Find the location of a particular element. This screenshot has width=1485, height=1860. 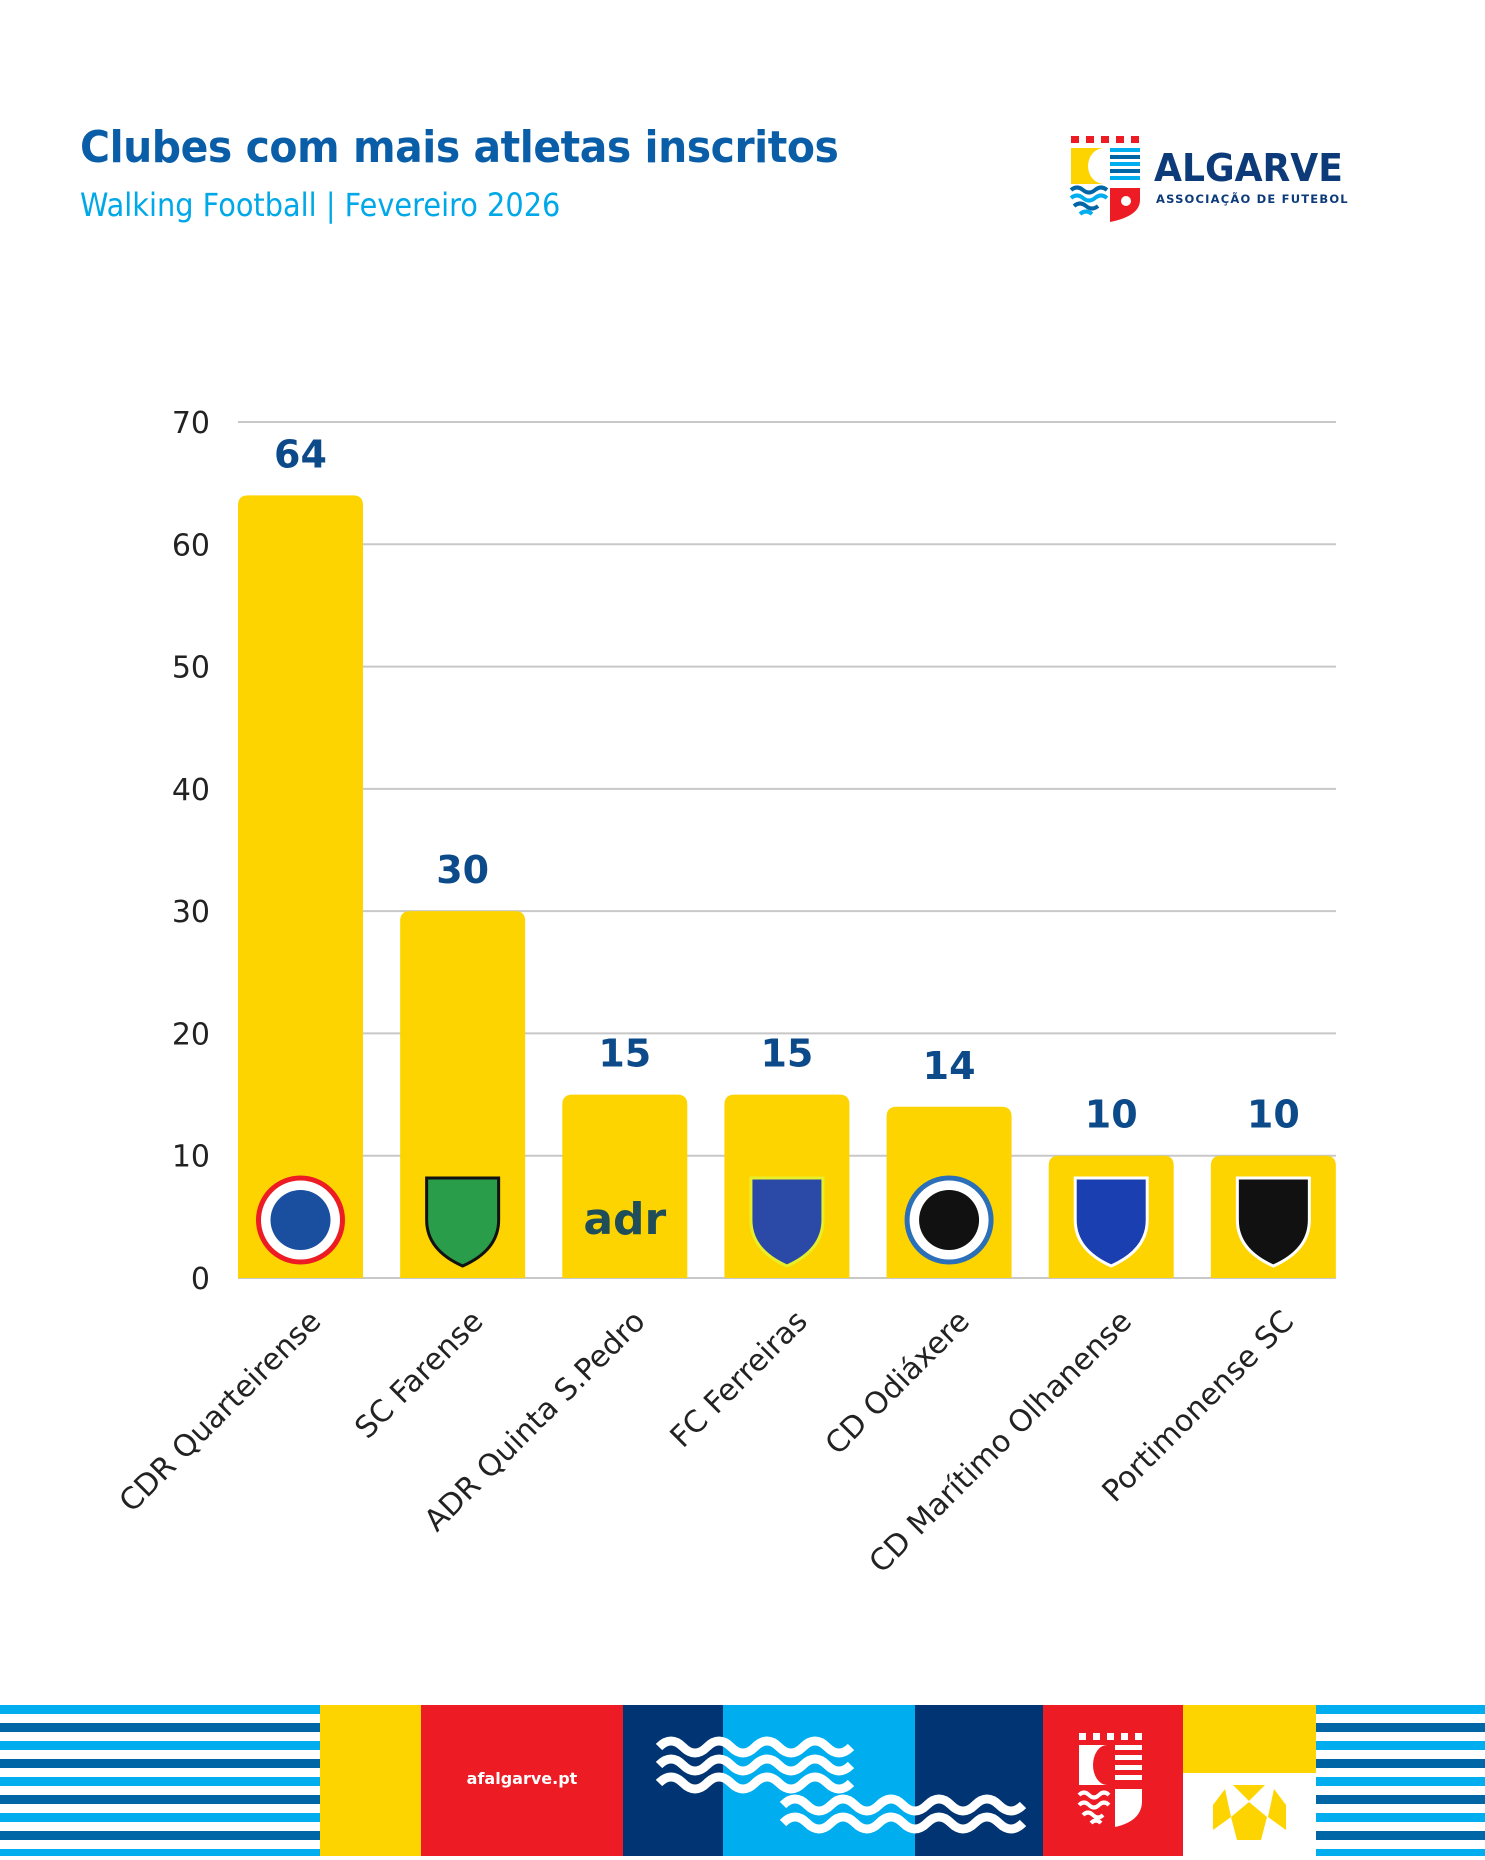

x-tick-label: CD Marítimo Olhanense is located at coordinates (1001, 1442).